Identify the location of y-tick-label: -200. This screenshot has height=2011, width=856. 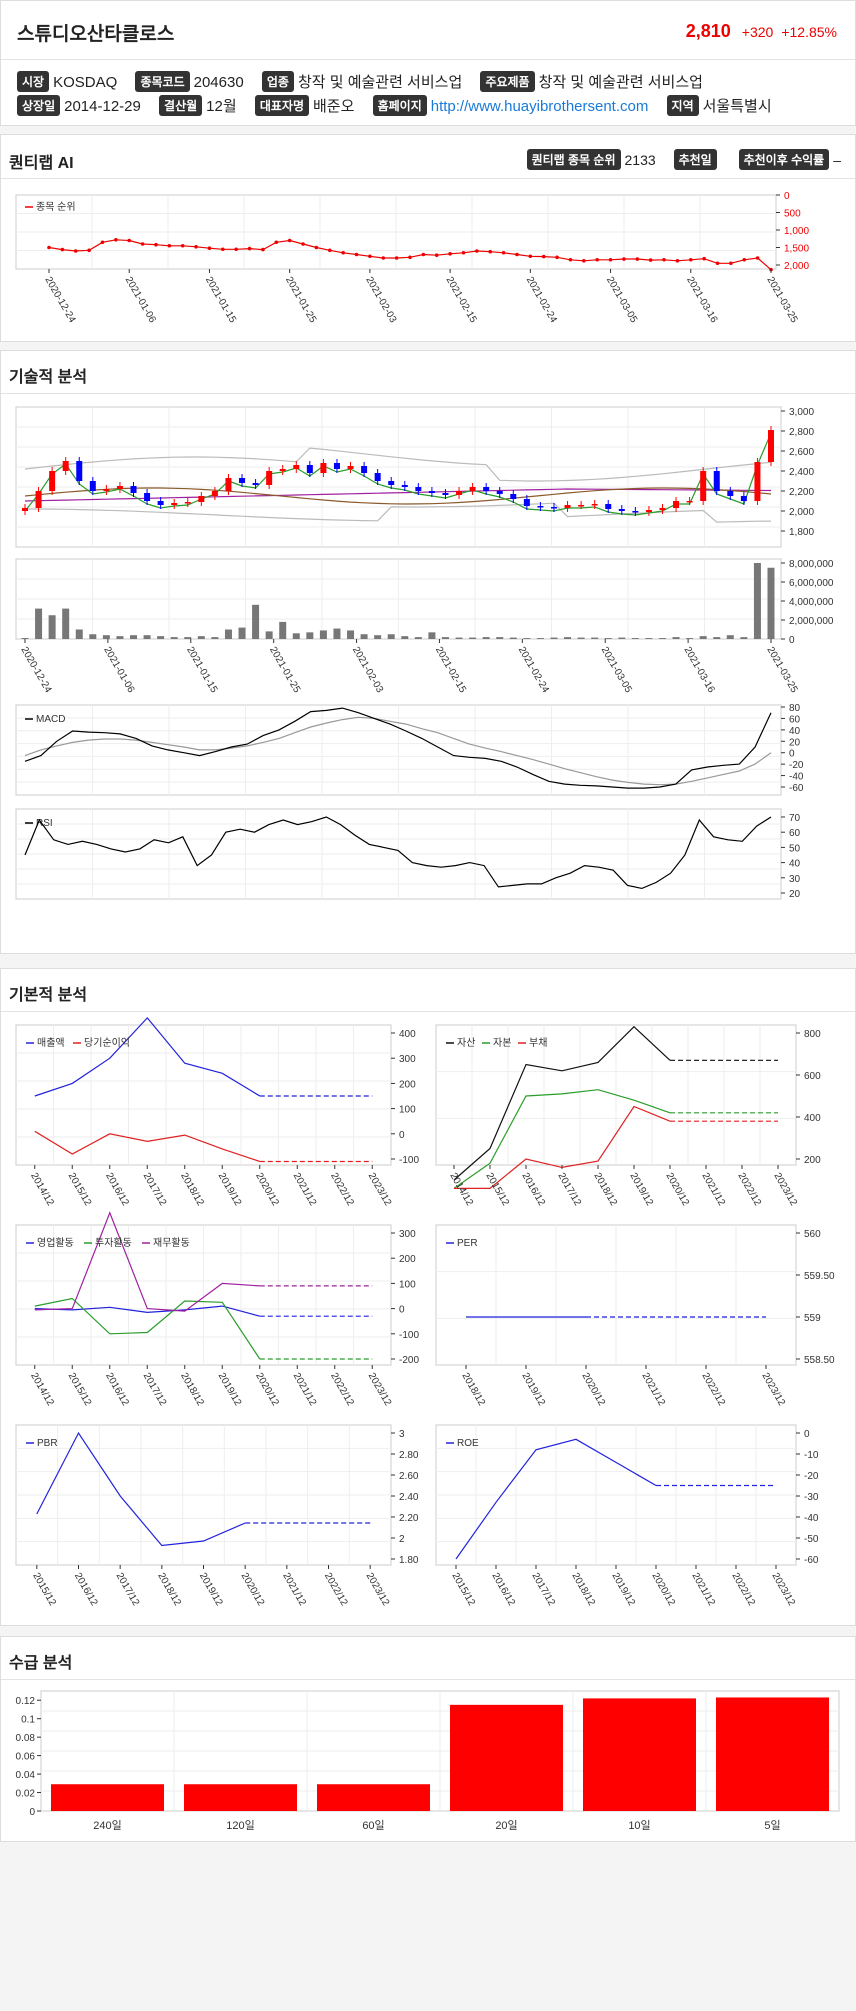
(409, 1360).